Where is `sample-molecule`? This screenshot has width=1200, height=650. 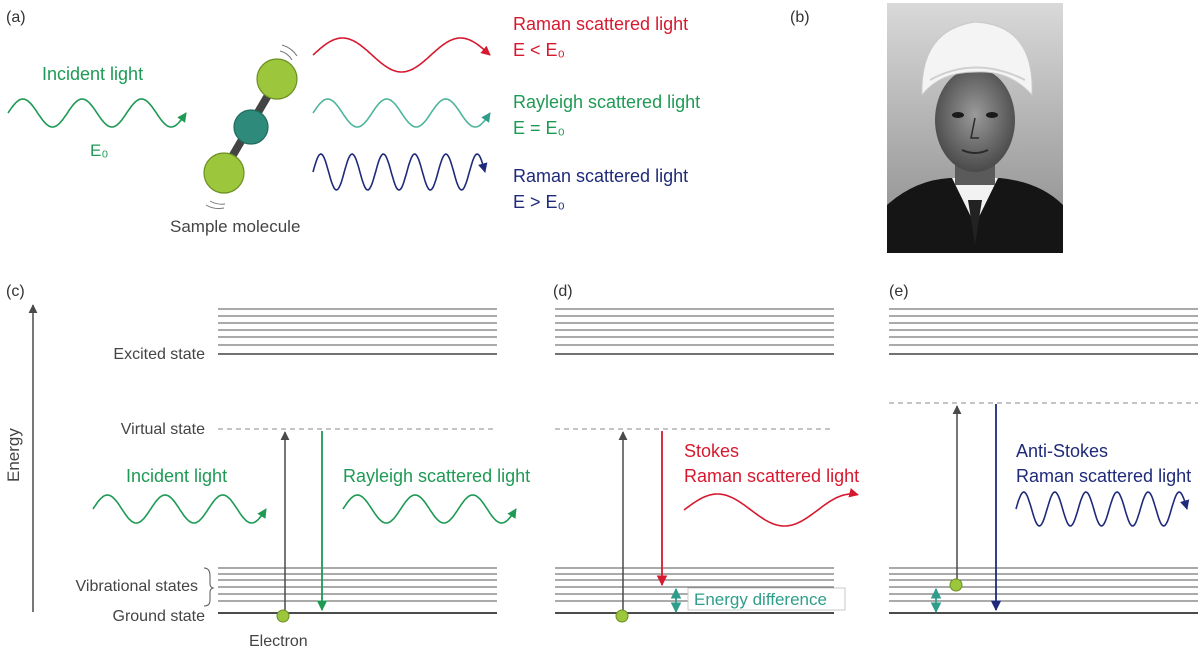
sample-molecule is located at coordinates (250, 127).